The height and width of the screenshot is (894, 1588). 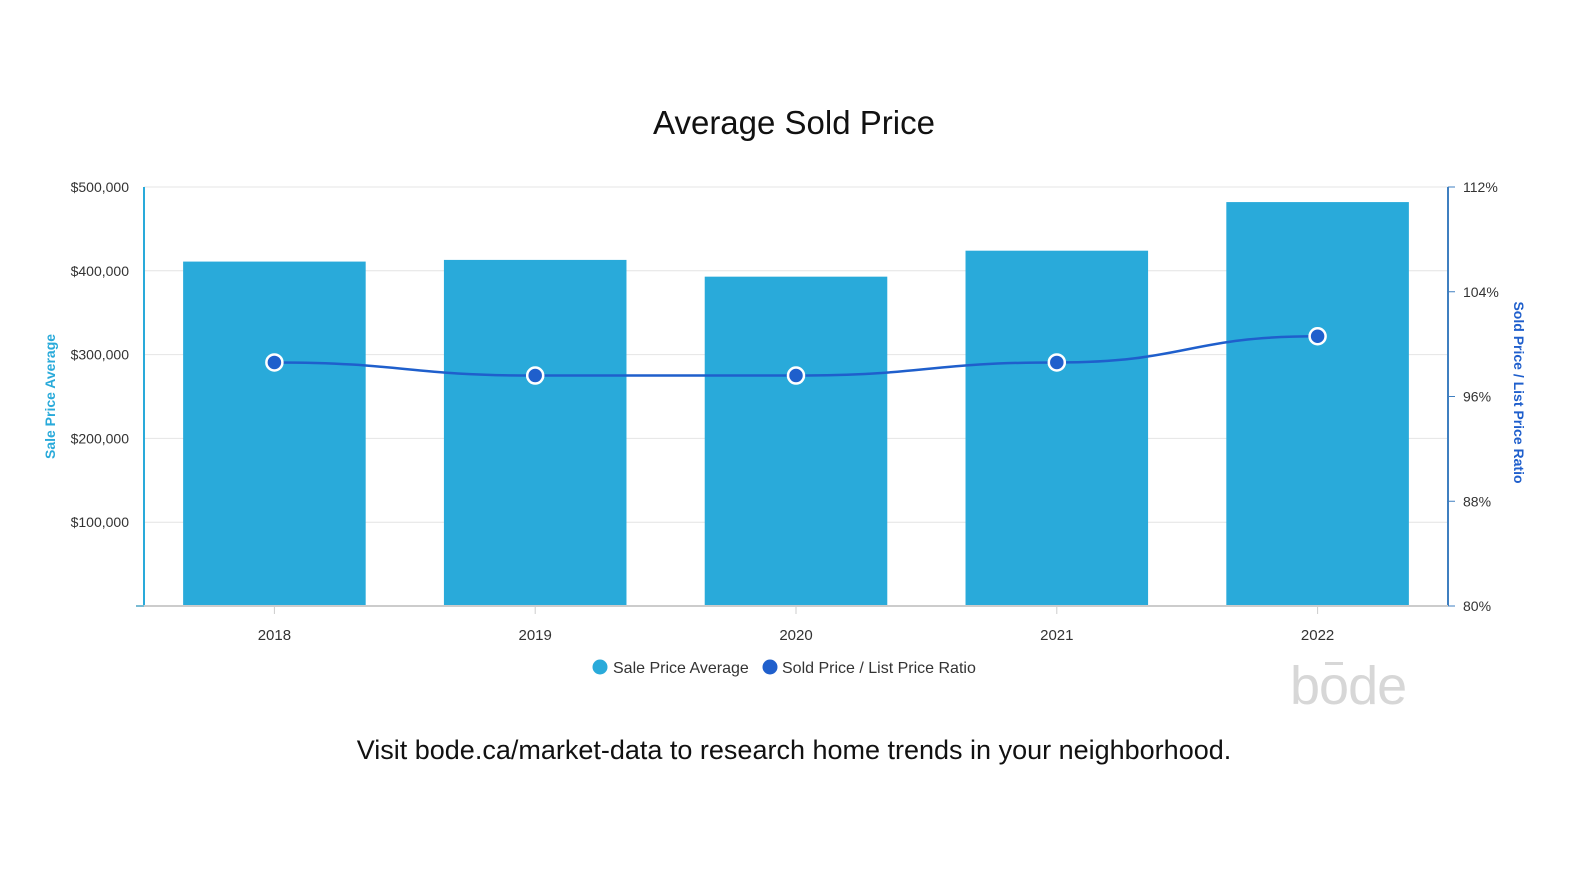 What do you see at coordinates (600, 667) in the screenshot?
I see `legend-marker-sale-price` at bounding box center [600, 667].